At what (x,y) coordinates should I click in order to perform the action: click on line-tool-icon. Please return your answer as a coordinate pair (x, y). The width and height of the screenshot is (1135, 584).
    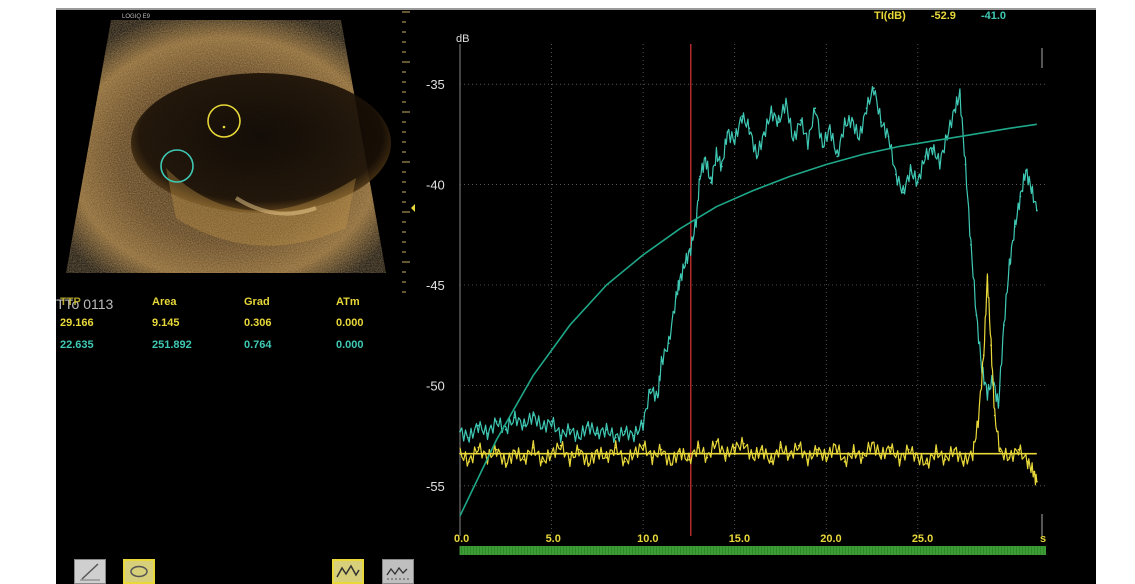
    Looking at the image, I should click on (90, 571).